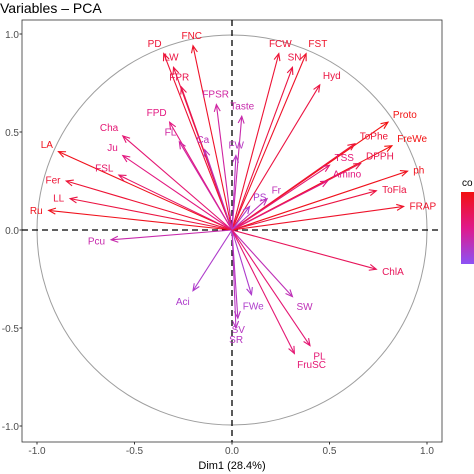  What do you see at coordinates (412, 139) in the screenshot?
I see `variable-label-frewe: FreWe` at bounding box center [412, 139].